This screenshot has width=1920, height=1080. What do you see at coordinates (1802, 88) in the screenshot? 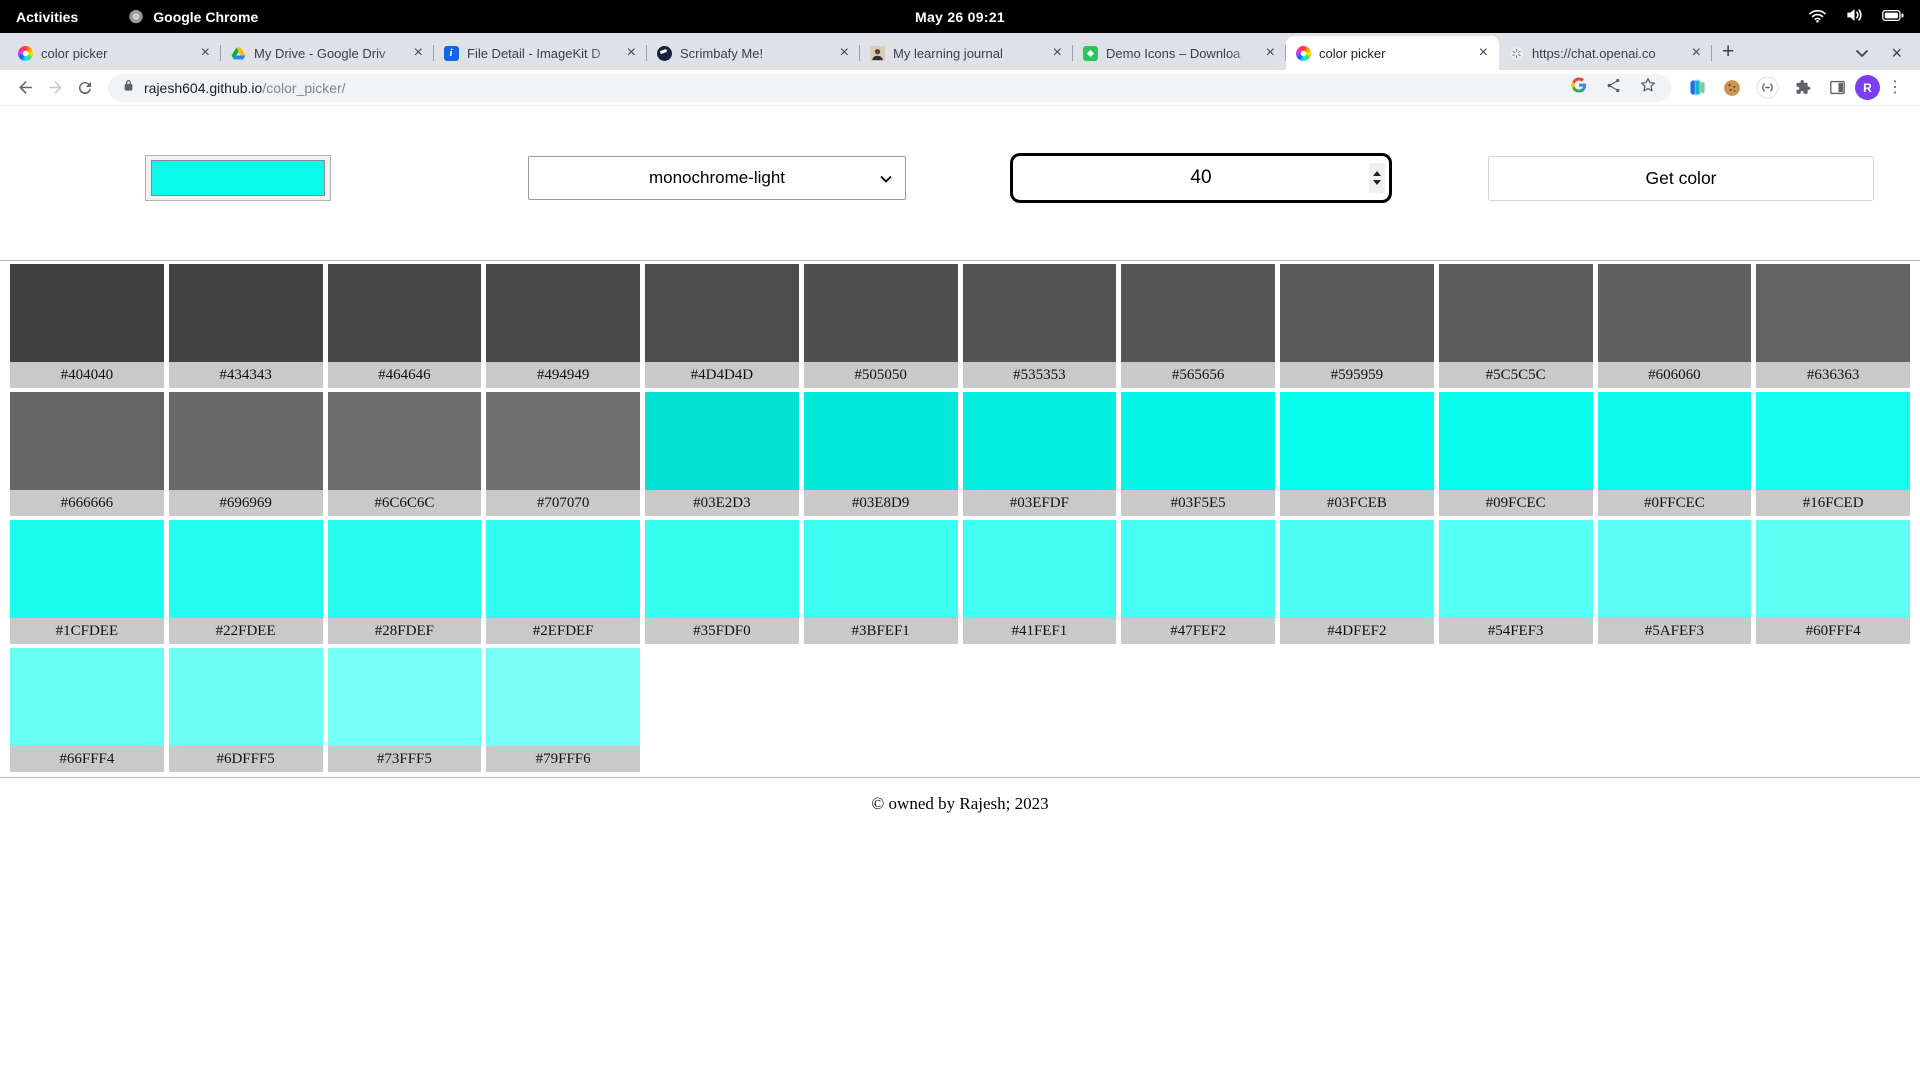
I see `extensions-puzzle-icon` at bounding box center [1802, 88].